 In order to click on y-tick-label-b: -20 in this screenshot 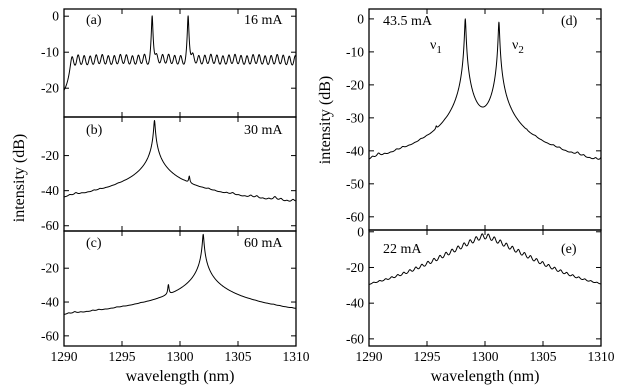, I will do `click(50, 155)`.